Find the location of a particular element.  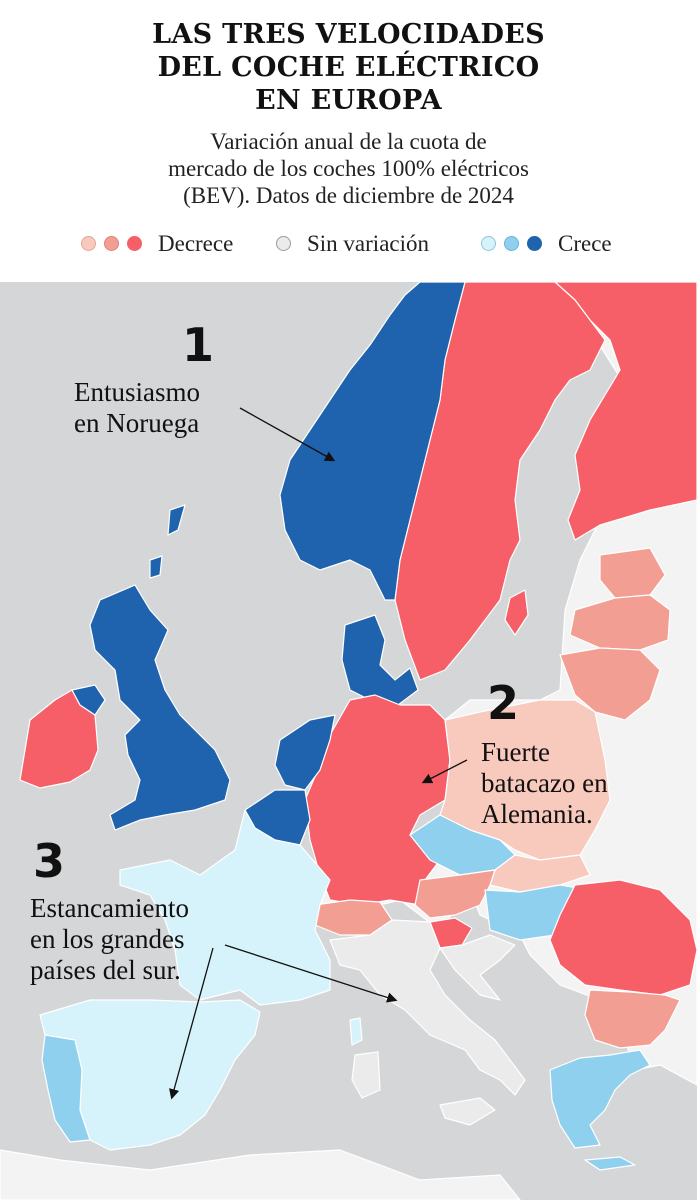

arrow-italia is located at coordinates (311, 973).